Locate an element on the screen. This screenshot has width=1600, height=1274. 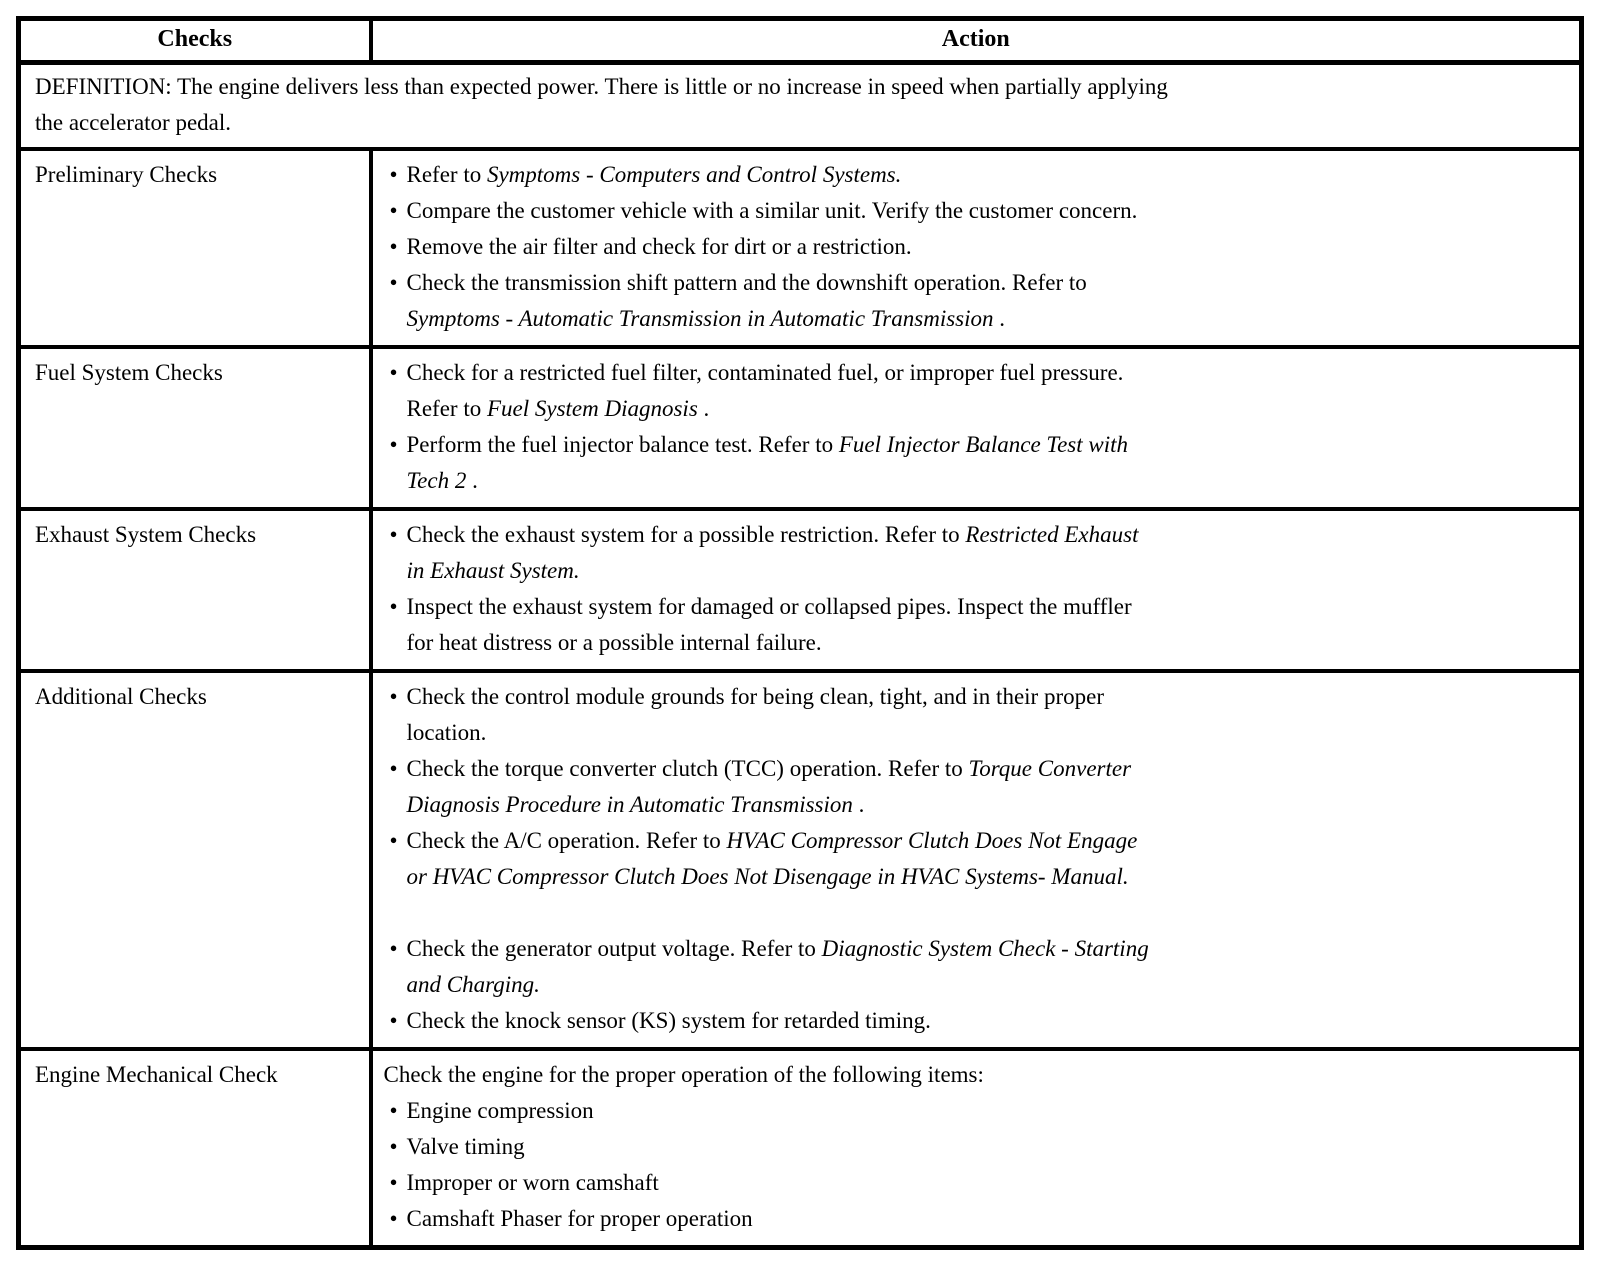
italic-text-segment: and Charging. is located at coordinates (473, 984).